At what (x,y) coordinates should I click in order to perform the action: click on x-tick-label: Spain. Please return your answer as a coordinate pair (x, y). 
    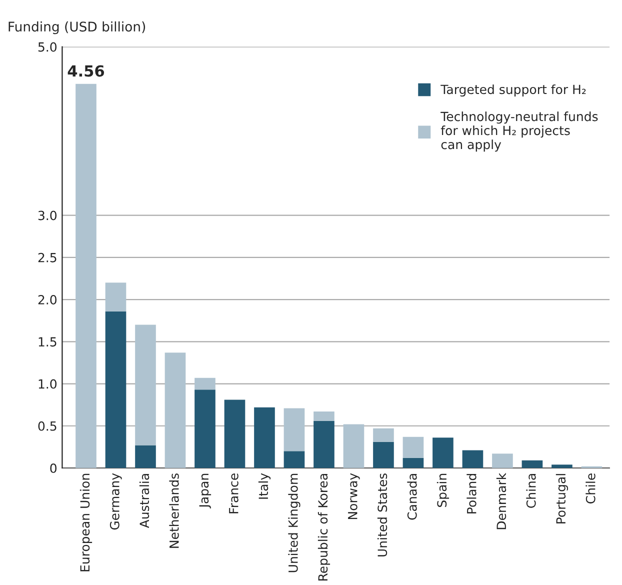
    Looking at the image, I should click on (443, 490).